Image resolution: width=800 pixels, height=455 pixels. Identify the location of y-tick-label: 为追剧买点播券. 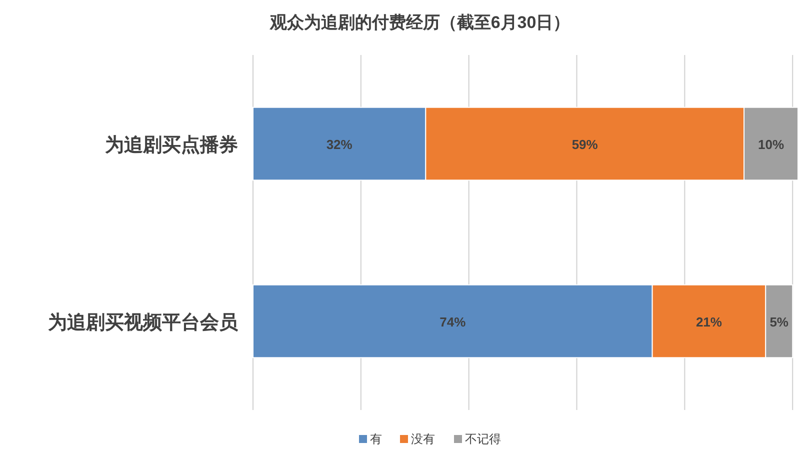
(171, 145).